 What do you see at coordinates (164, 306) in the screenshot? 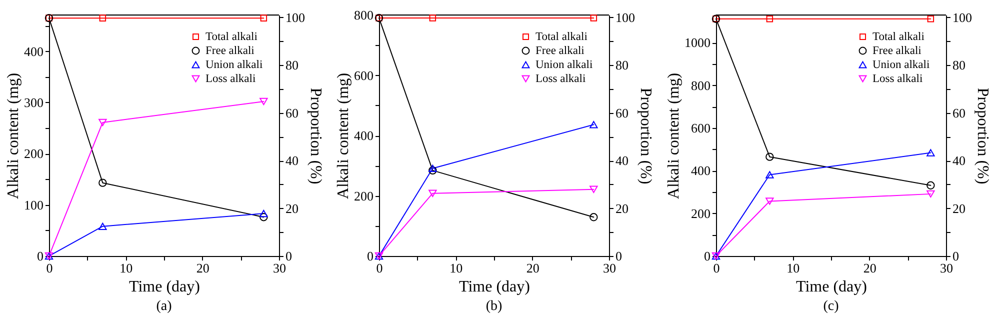
I see `text: (a)` at bounding box center [164, 306].